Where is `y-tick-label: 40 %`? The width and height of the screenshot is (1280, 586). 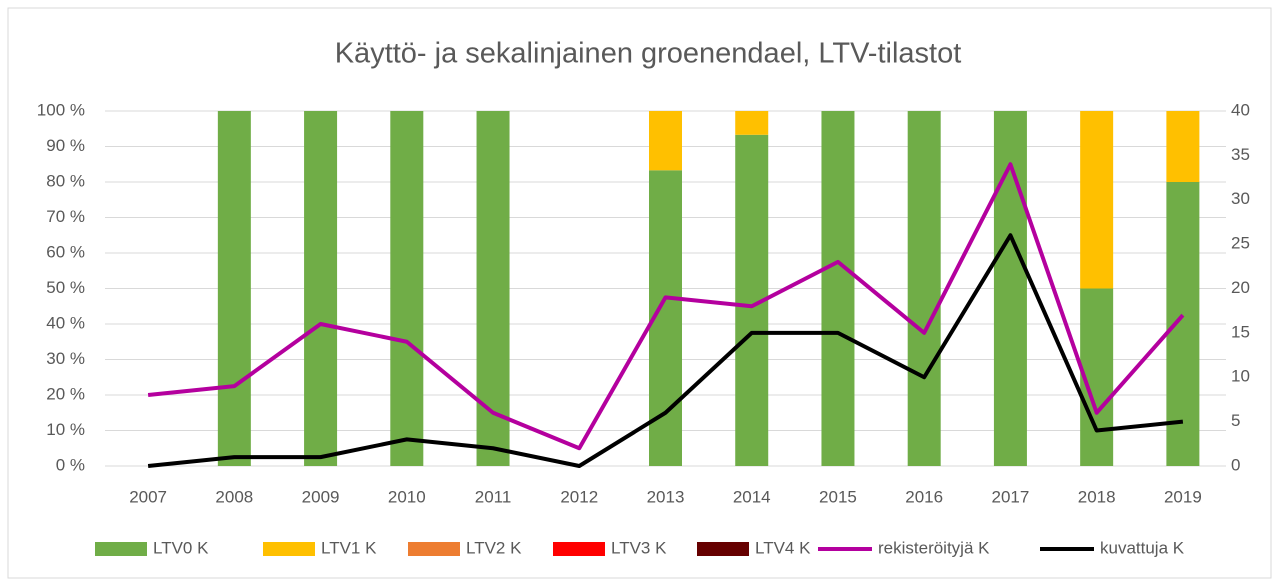
y-tick-label: 40 % is located at coordinates (65, 322).